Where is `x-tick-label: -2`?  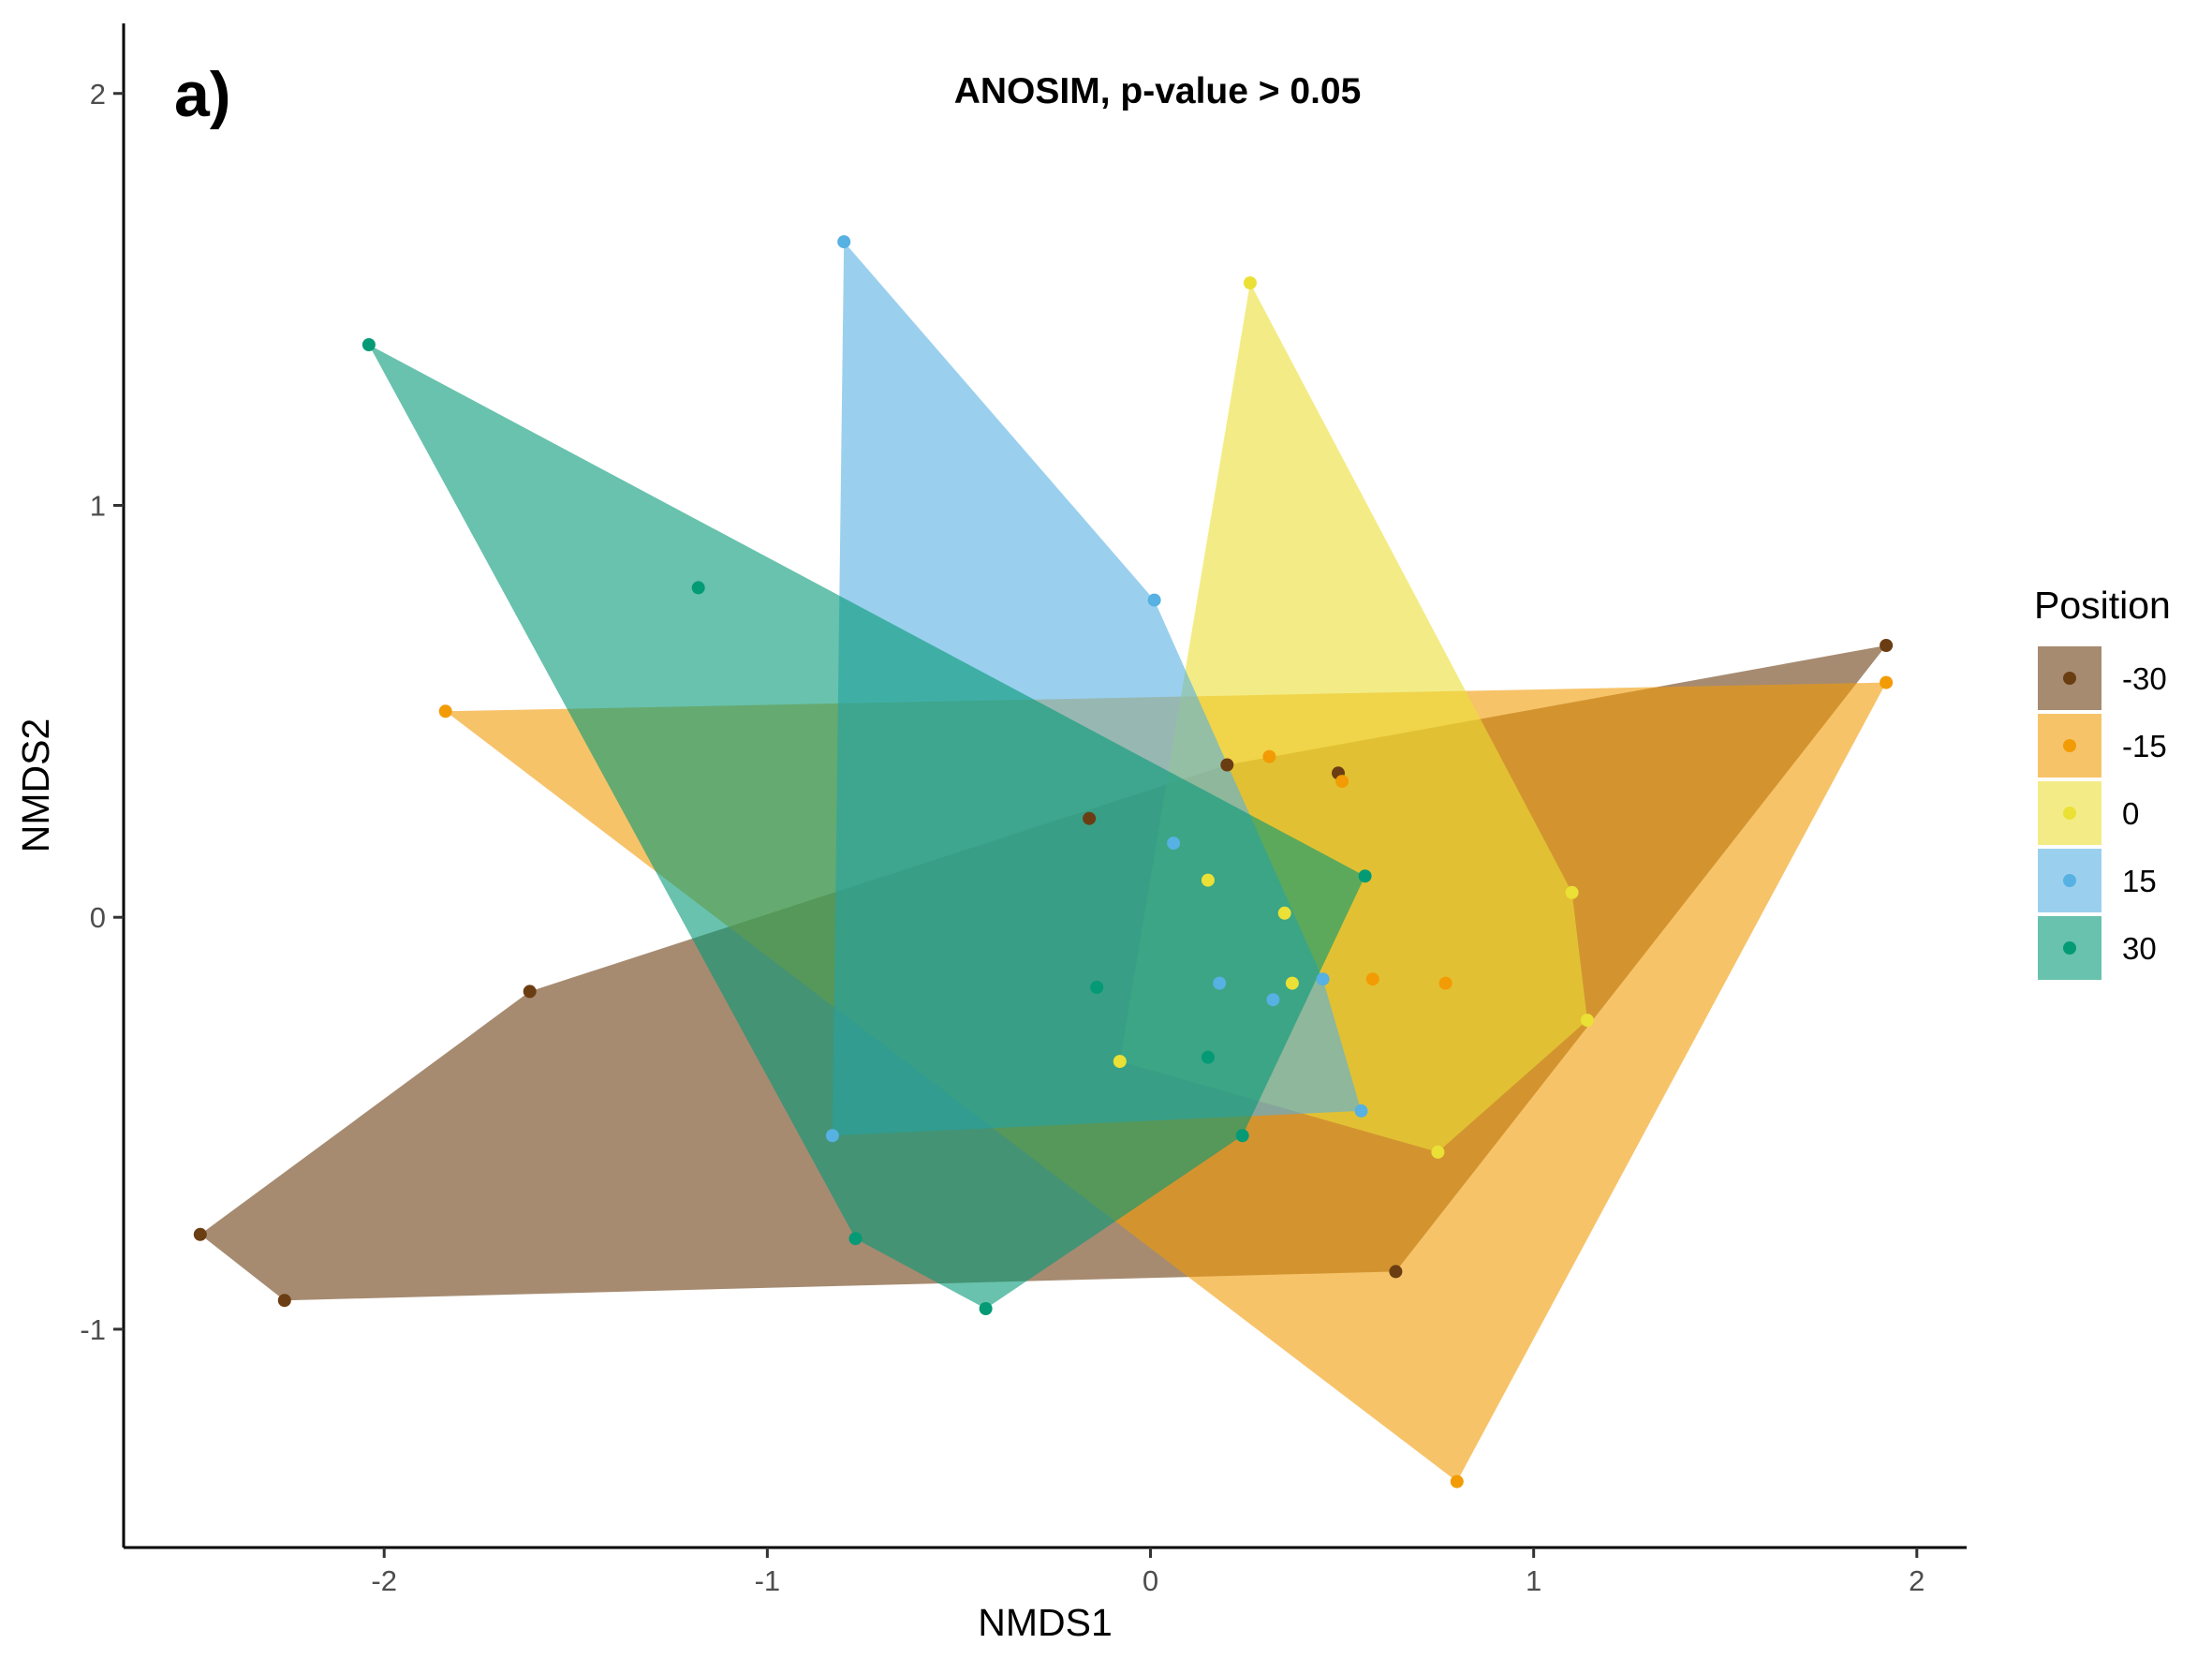
x-tick-label: -2 is located at coordinates (384, 1581).